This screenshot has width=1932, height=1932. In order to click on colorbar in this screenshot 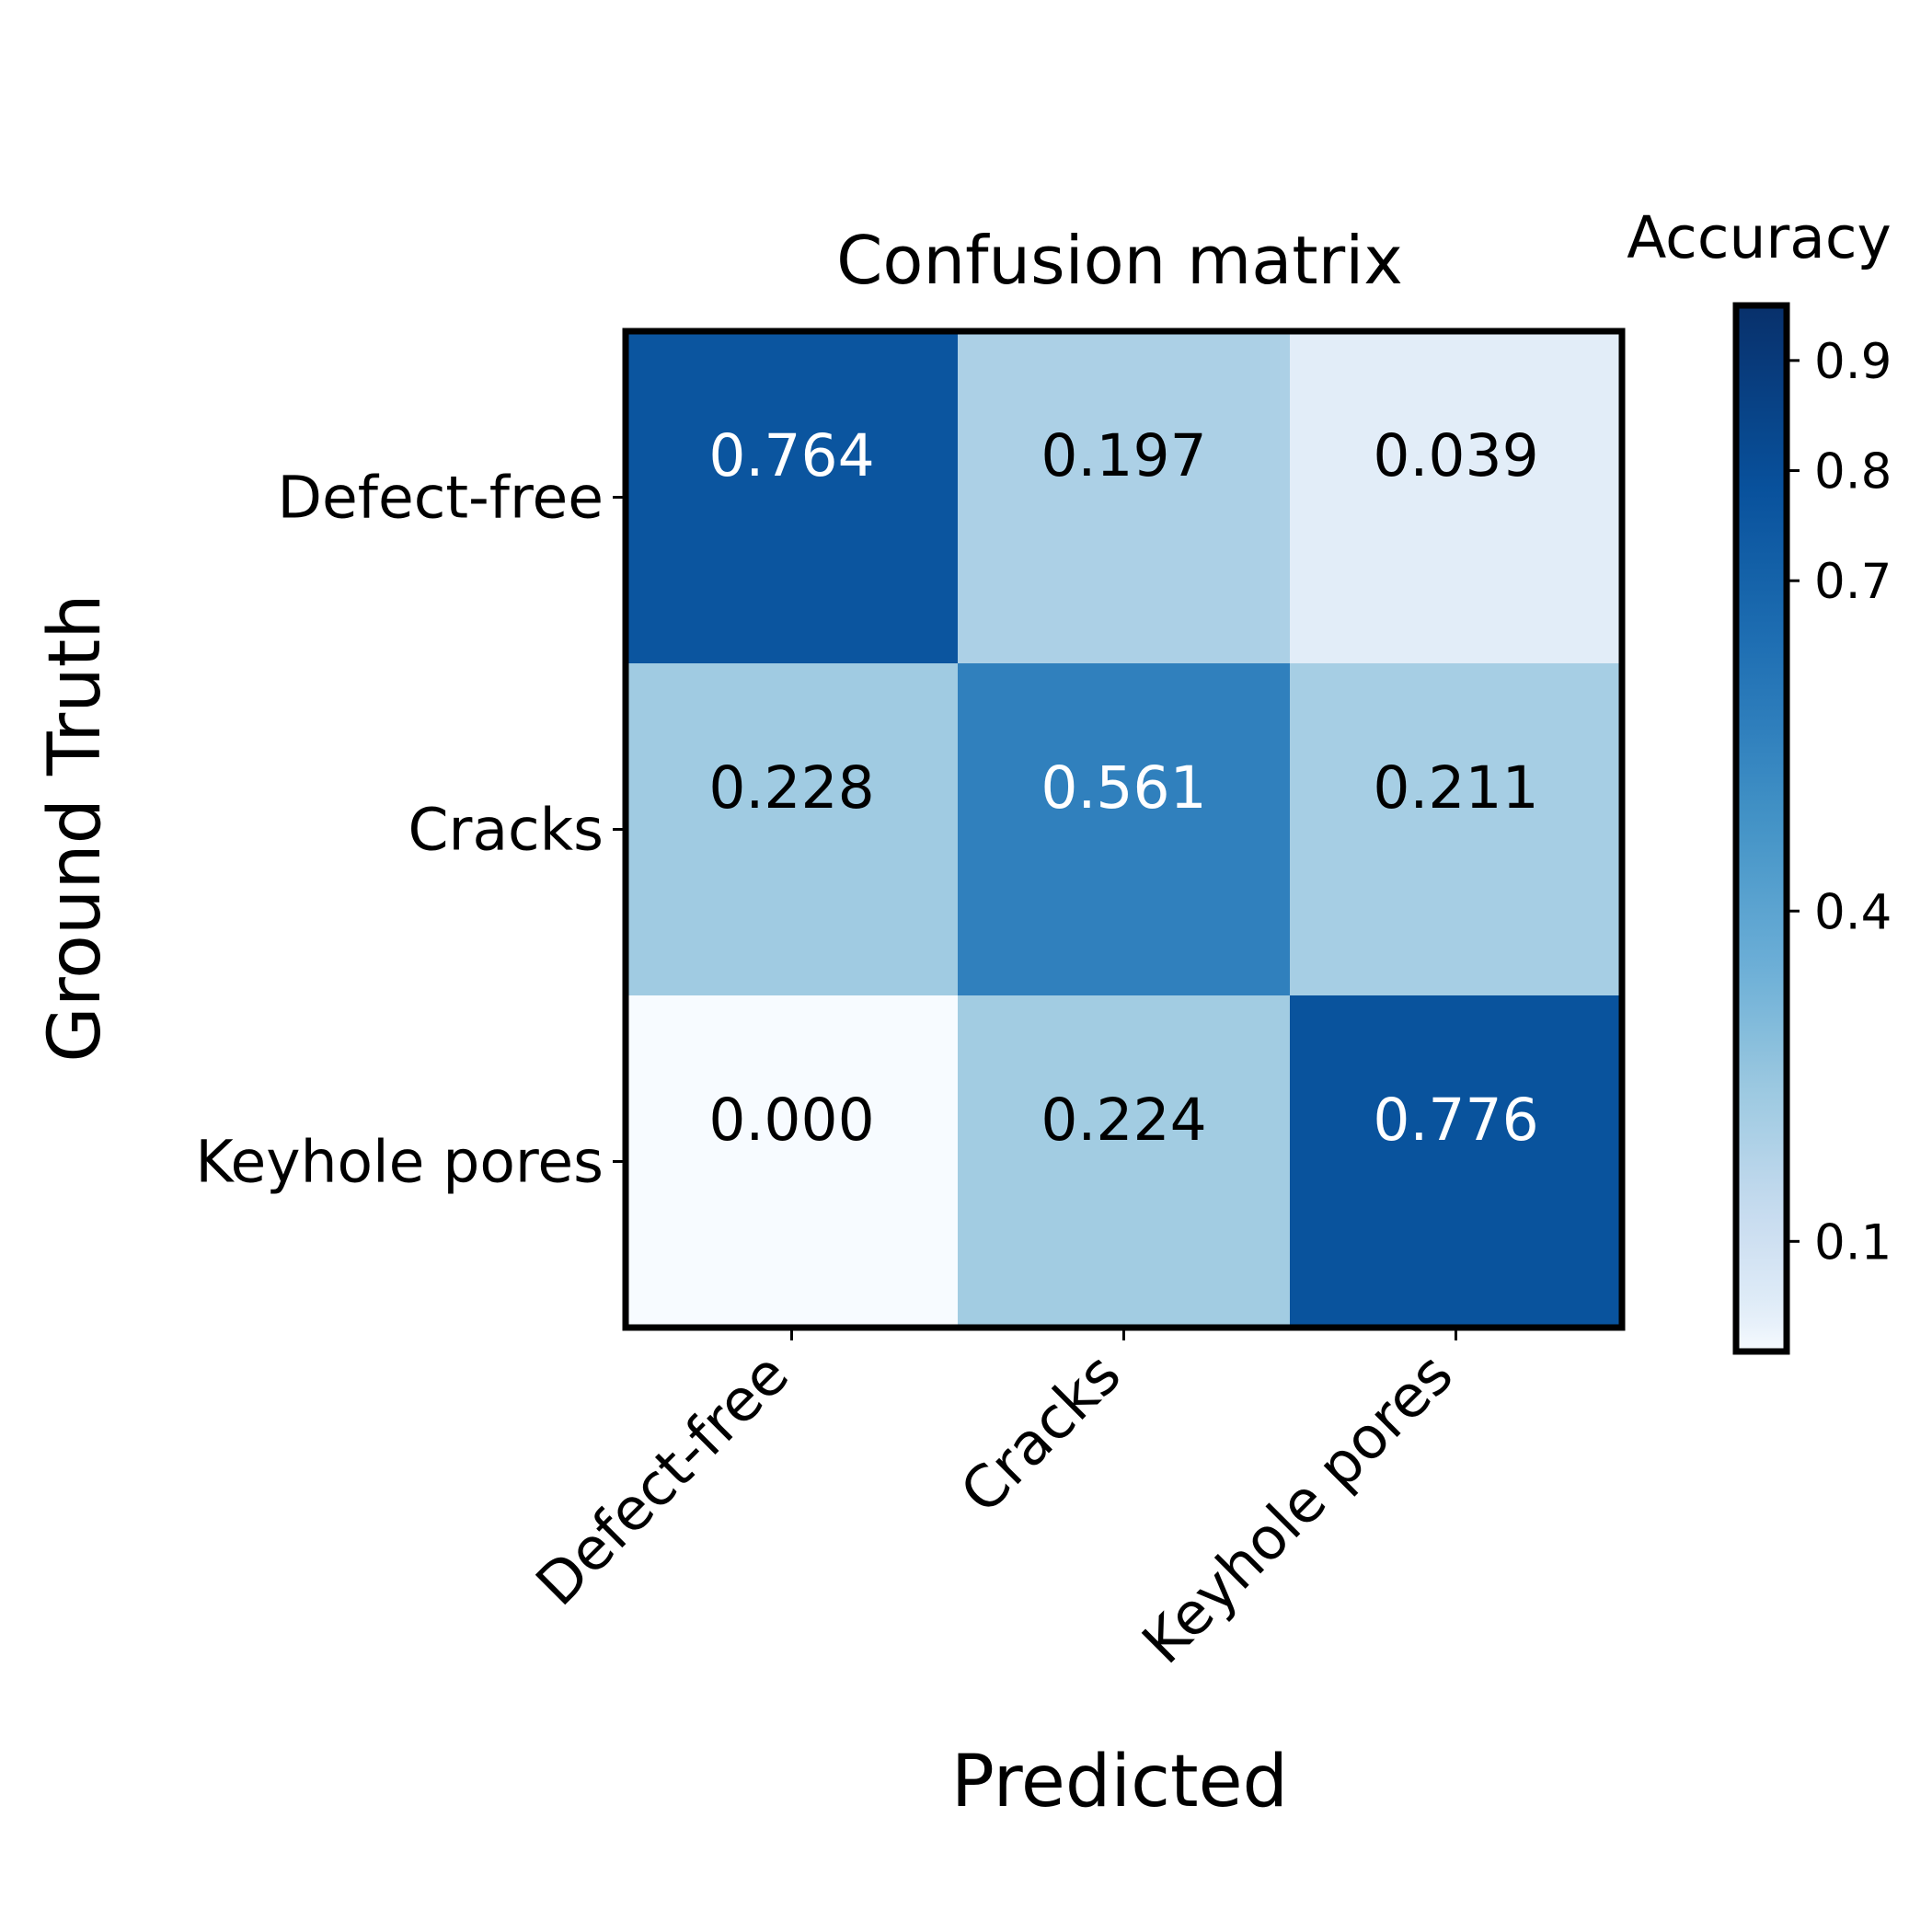, I will do `click(1761, 828)`.